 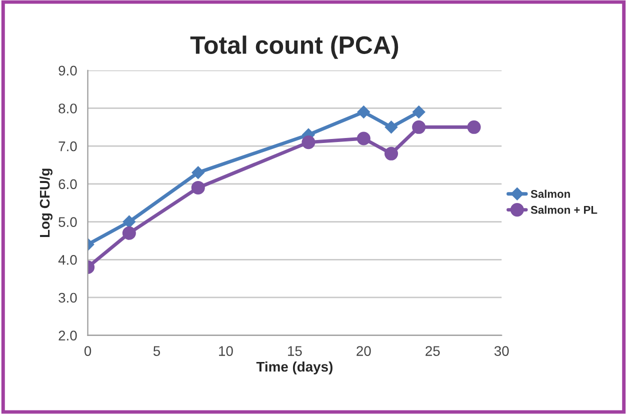 I want to click on chart-title: Total count (PCA), so click(x=294, y=47).